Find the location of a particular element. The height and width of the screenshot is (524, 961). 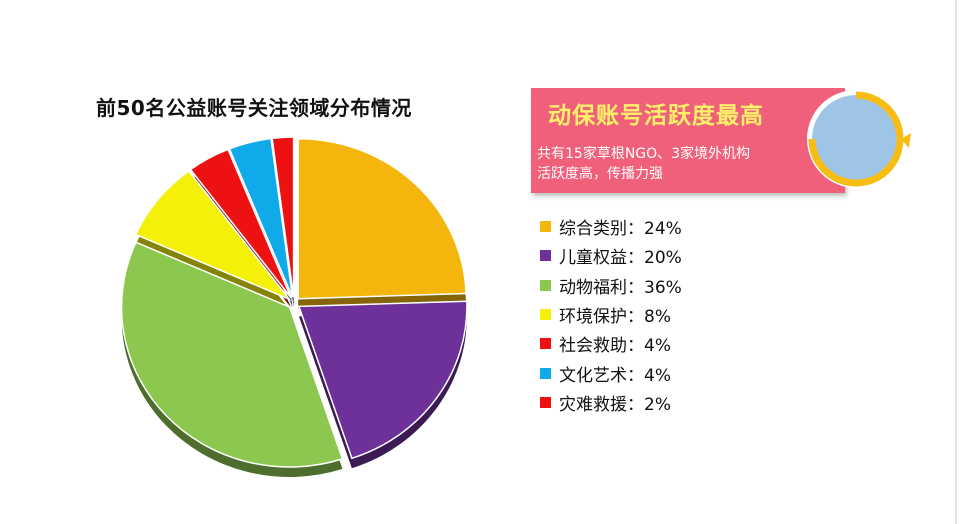

chart-title: 前50名公益账号关注领域分布情况 is located at coordinates (254, 108).